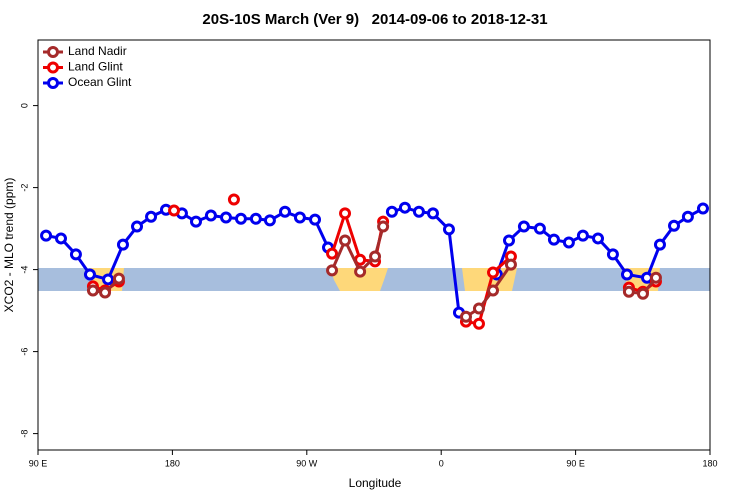 The width and height of the screenshot is (750, 500). What do you see at coordinates (24, 188) in the screenshot?
I see `y-tick-label: -2` at bounding box center [24, 188].